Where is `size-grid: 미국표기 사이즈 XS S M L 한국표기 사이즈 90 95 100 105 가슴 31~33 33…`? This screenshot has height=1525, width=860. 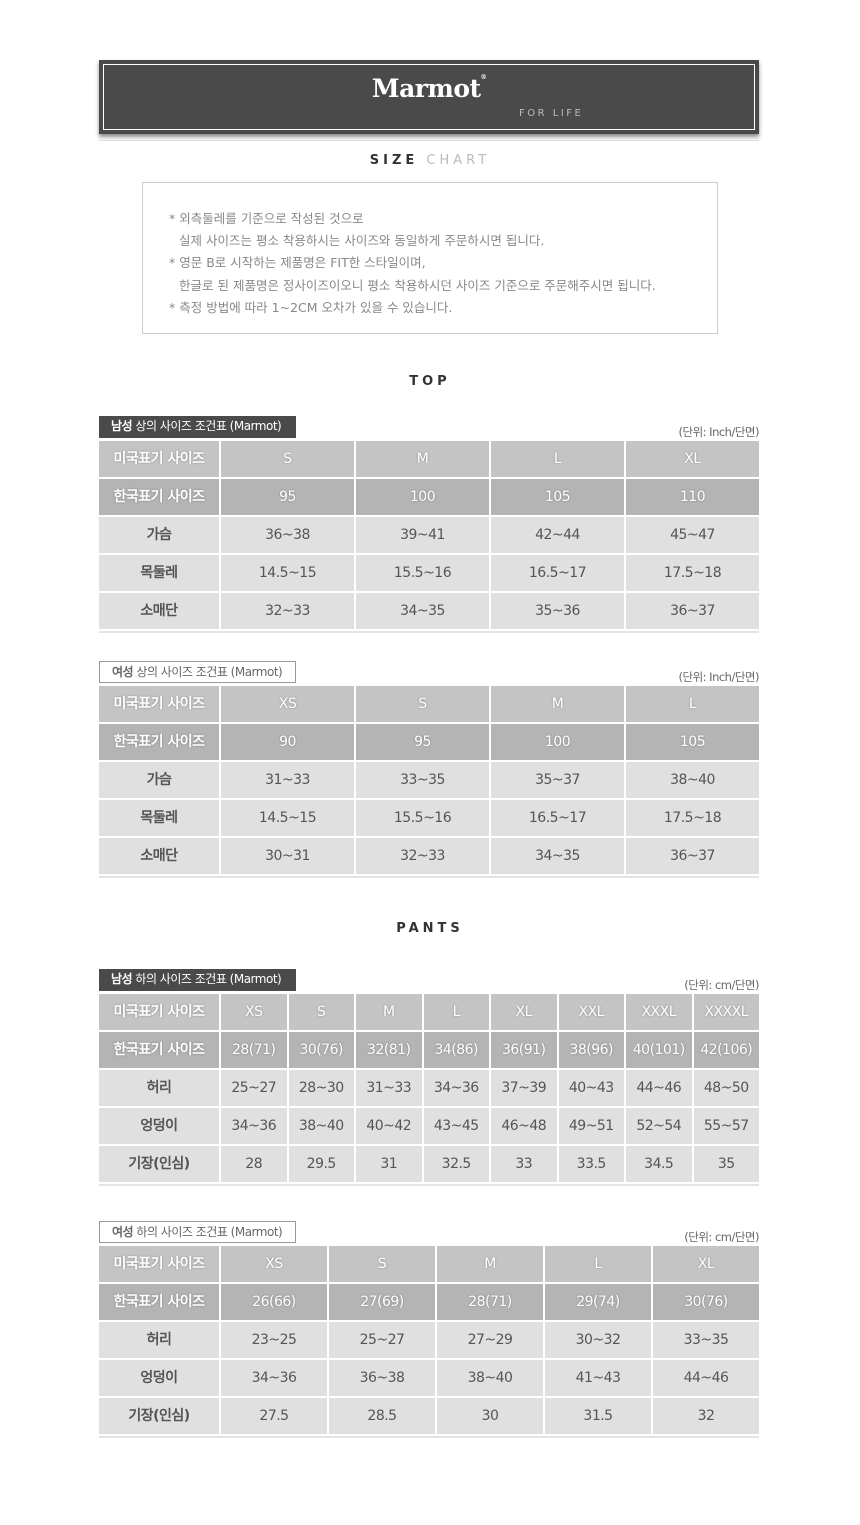
size-grid: 미국표기 사이즈 XS S M L 한국표기 사이즈 90 95 100 105 가슴 31~33 33… is located at coordinates (429, 782).